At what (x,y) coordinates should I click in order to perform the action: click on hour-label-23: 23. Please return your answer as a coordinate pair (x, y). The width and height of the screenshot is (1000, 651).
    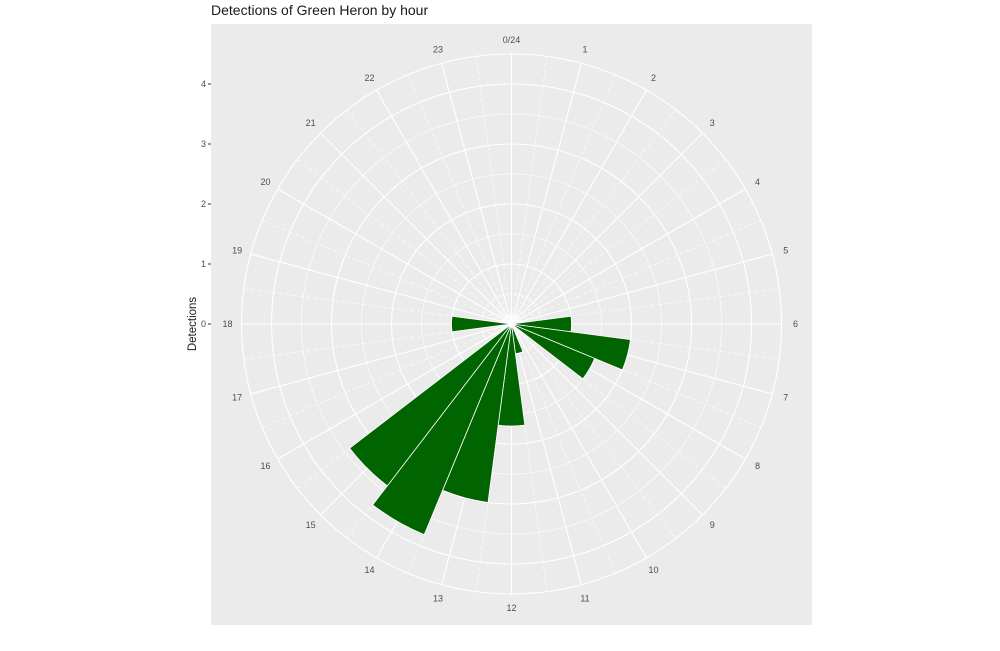
    Looking at the image, I should click on (438, 50).